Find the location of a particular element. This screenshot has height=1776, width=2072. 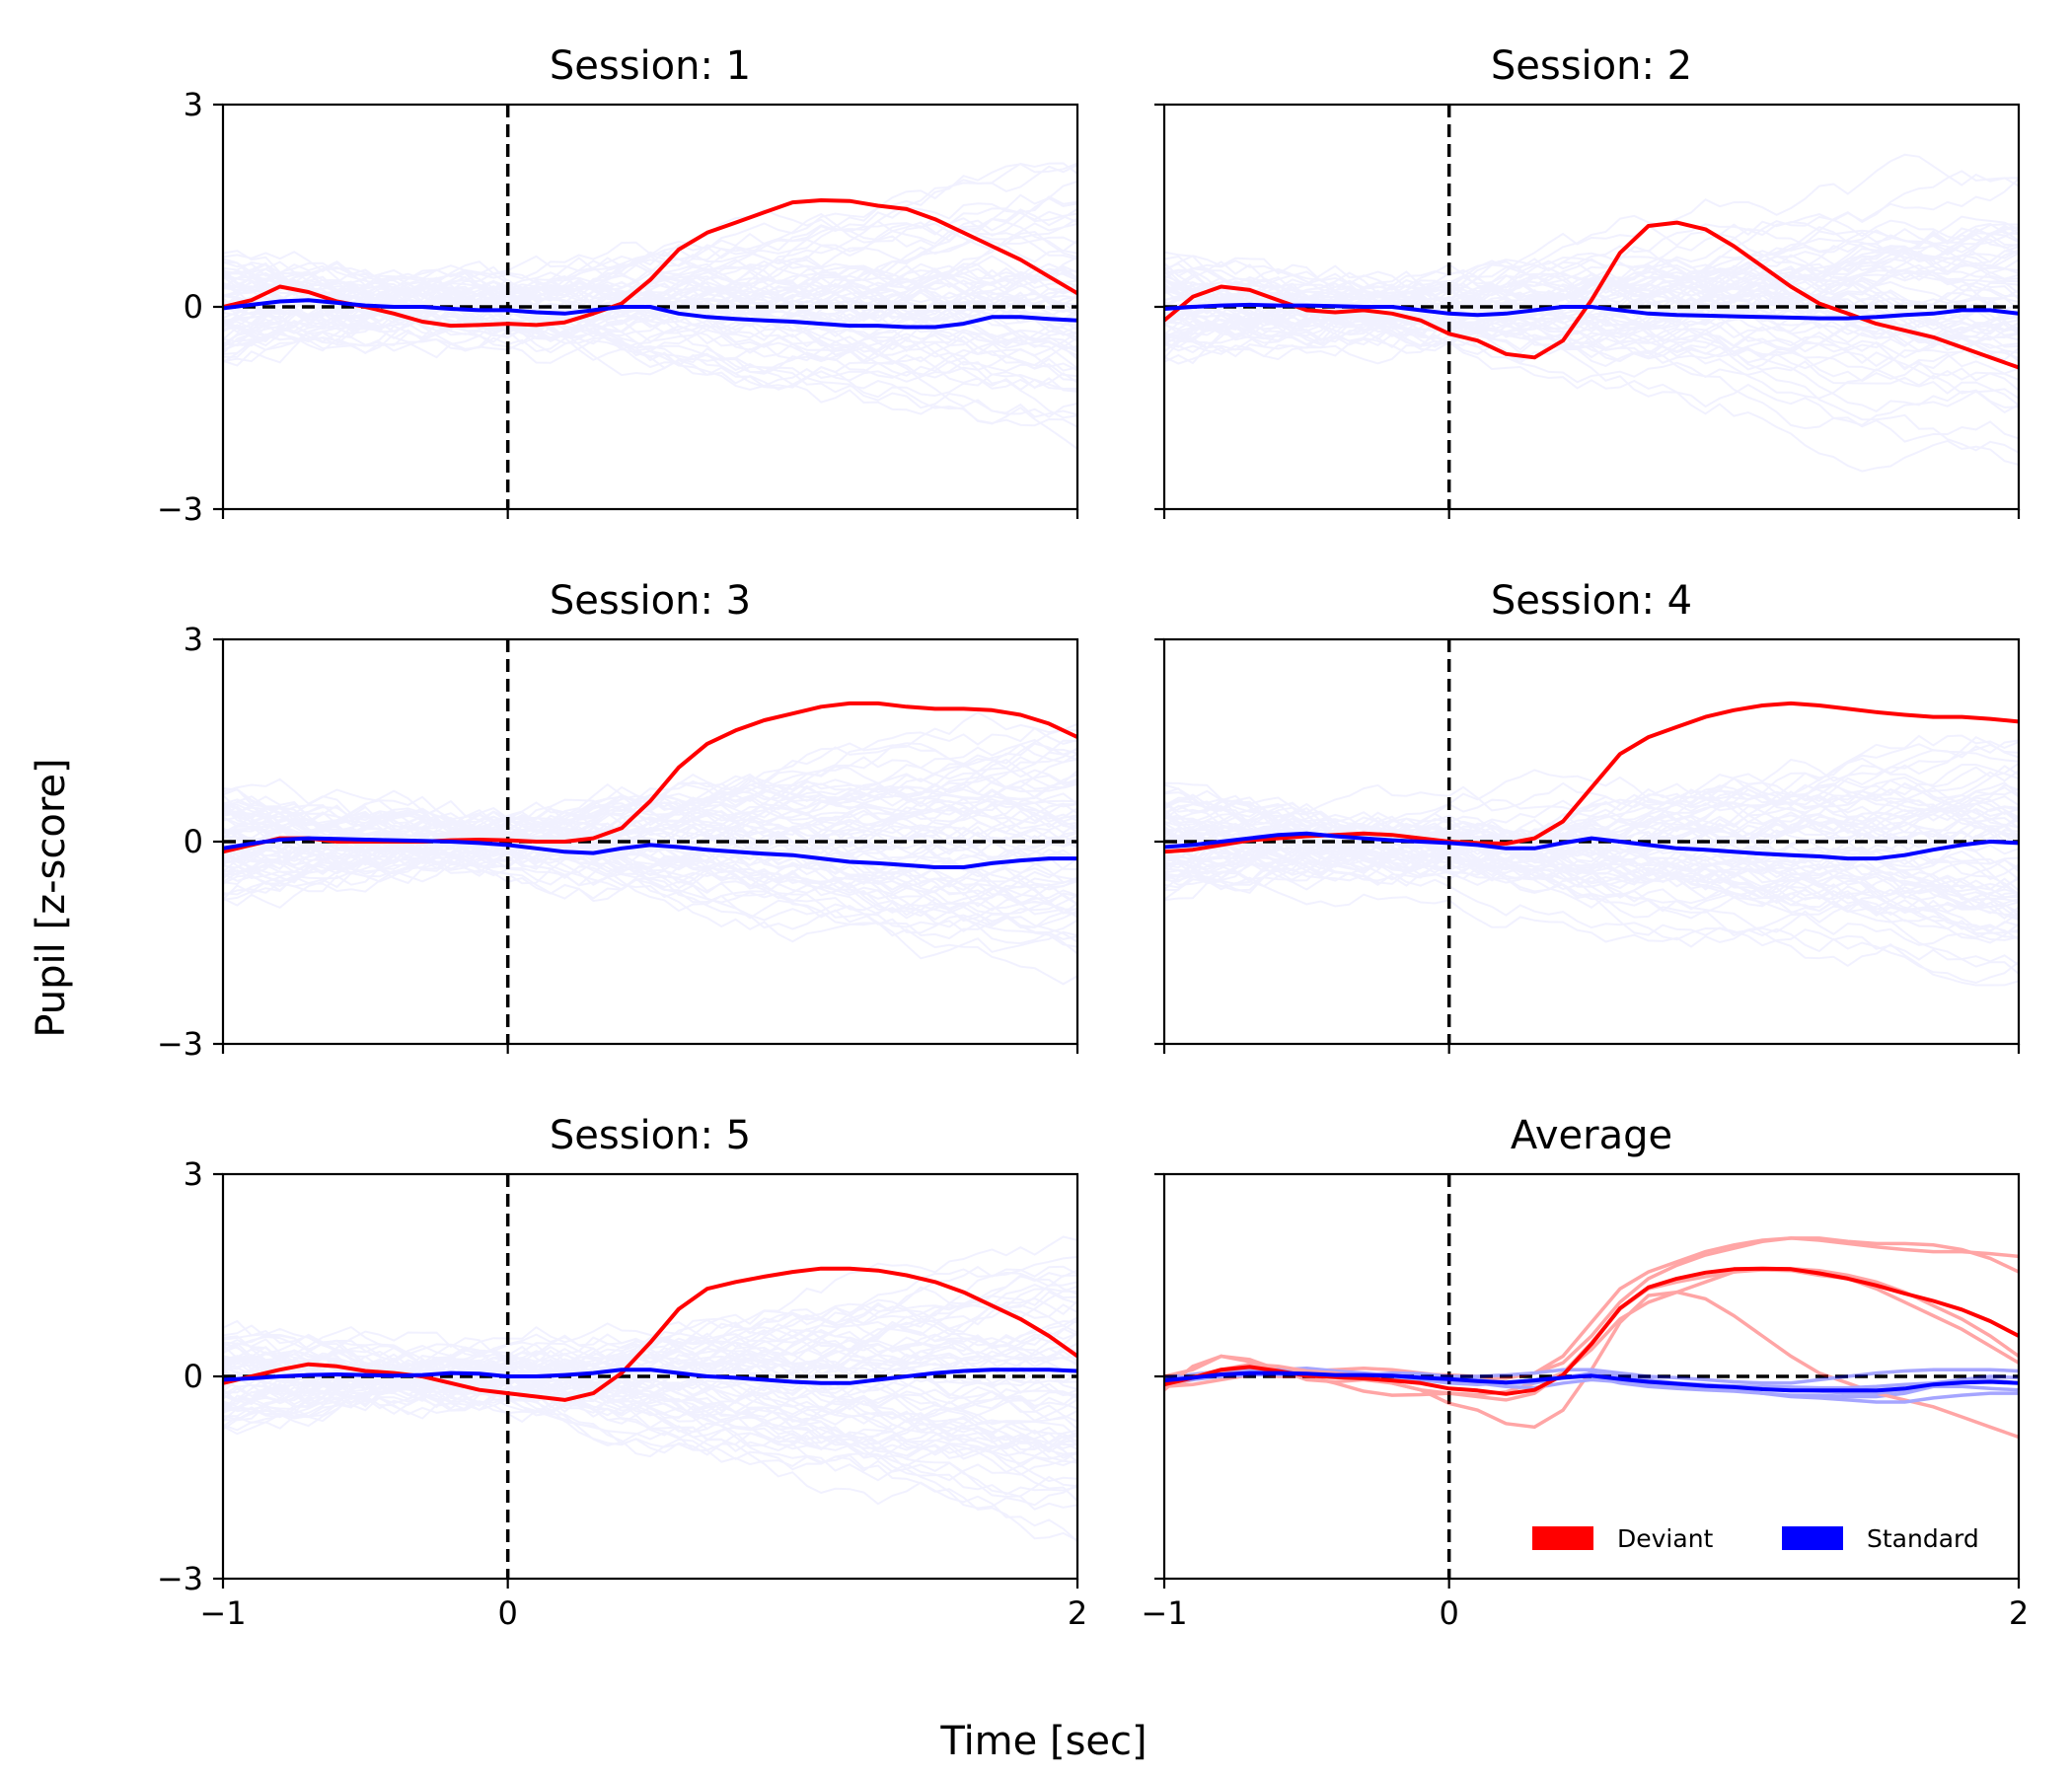

subplot-title: Session: 4 is located at coordinates (1592, 601).